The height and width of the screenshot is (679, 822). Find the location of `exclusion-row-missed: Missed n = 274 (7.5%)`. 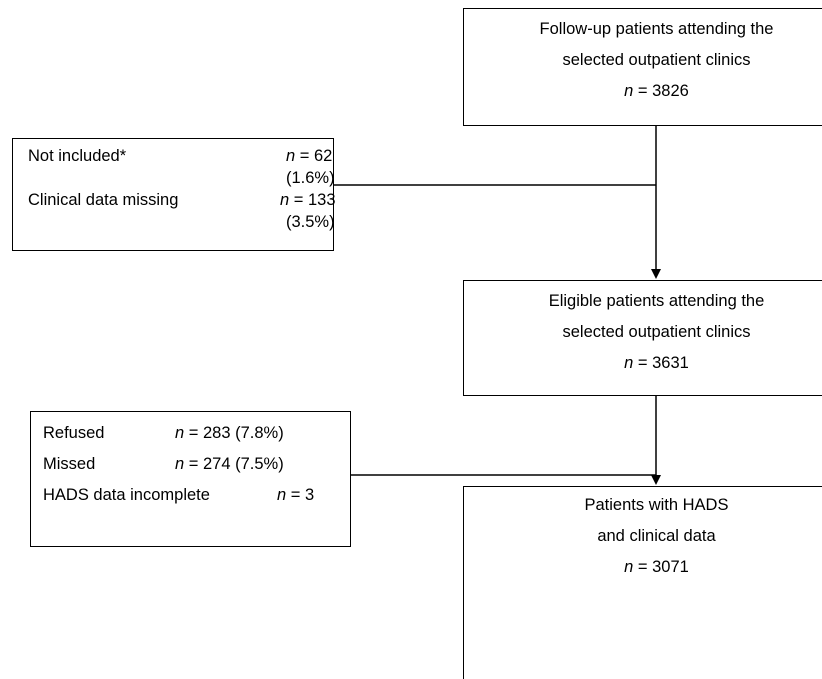

exclusion-row-missed: Missed n = 274 (7.5%) is located at coordinates (196, 468).